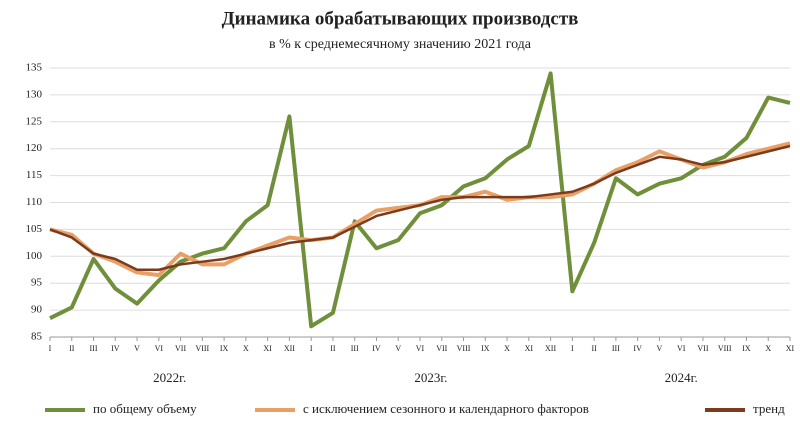 This screenshot has width=800, height=423. I want to click on legend-label: по общему объему, so click(145, 408).